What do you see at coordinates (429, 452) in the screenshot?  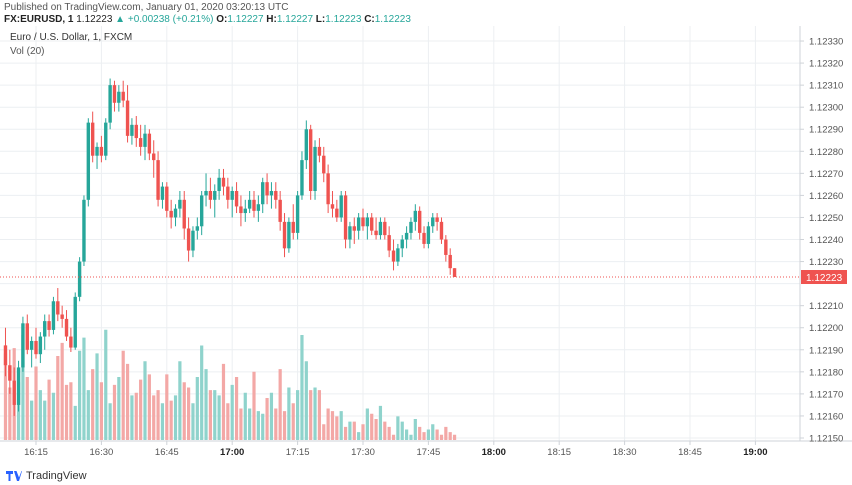 I see `x-tick-label: 17:45` at bounding box center [429, 452].